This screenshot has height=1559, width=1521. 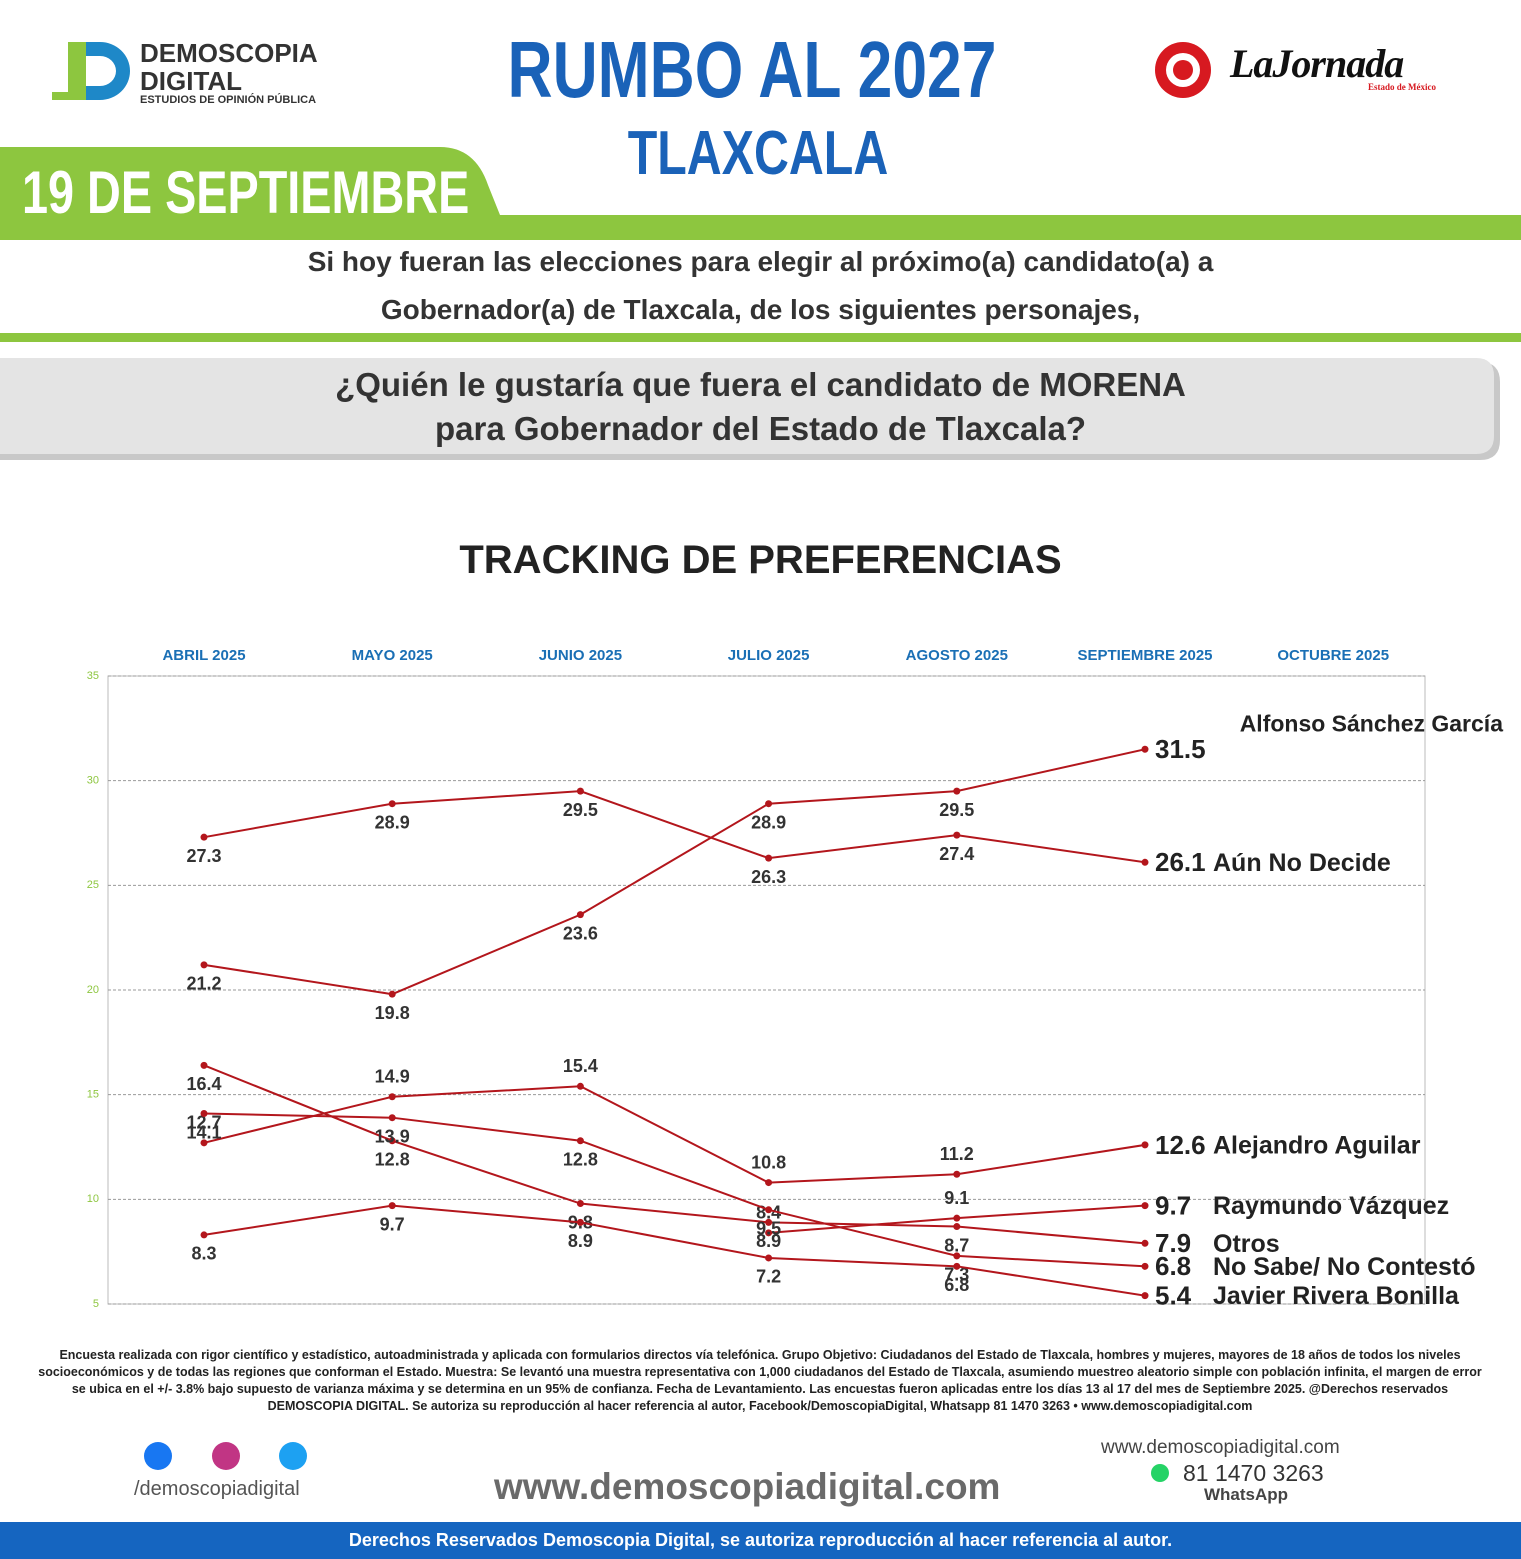 I want to click on partner-region: Estado de México, so click(x=1402, y=87).